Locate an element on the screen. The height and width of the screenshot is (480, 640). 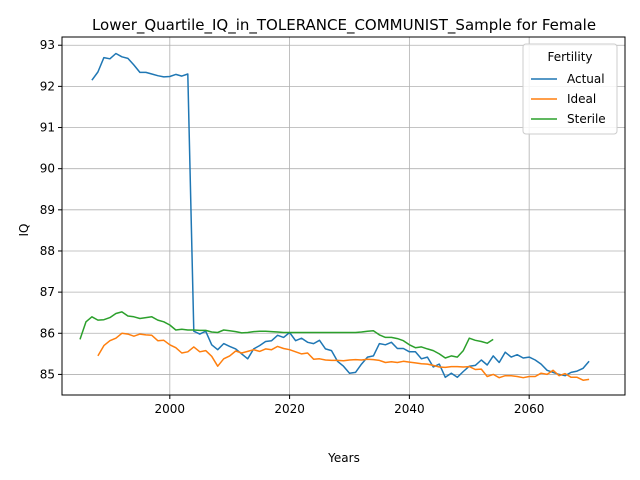
y-tick-label: 91 is located at coordinates (47, 128).